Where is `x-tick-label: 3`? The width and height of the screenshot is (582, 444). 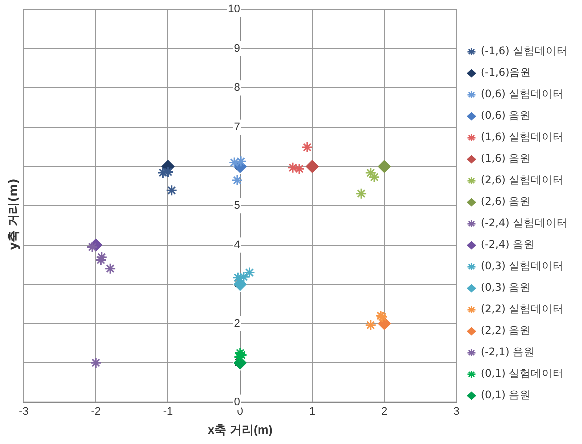
x-tick-label: 3 is located at coordinates (457, 412).